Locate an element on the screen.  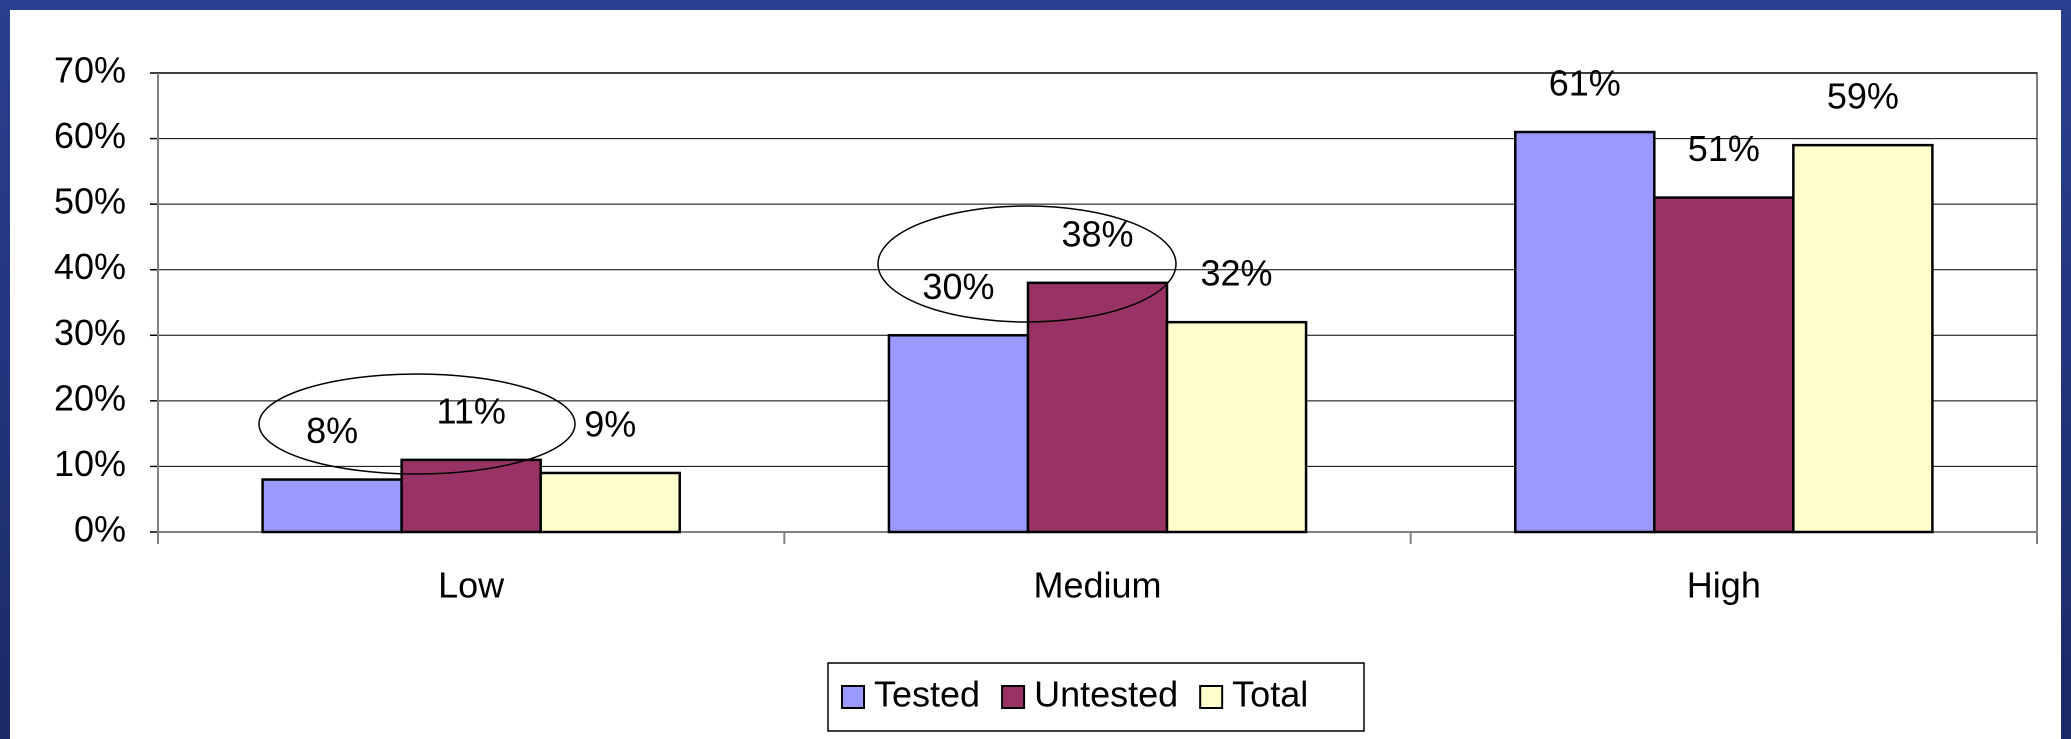
data-label: 30% is located at coordinates (958, 286).